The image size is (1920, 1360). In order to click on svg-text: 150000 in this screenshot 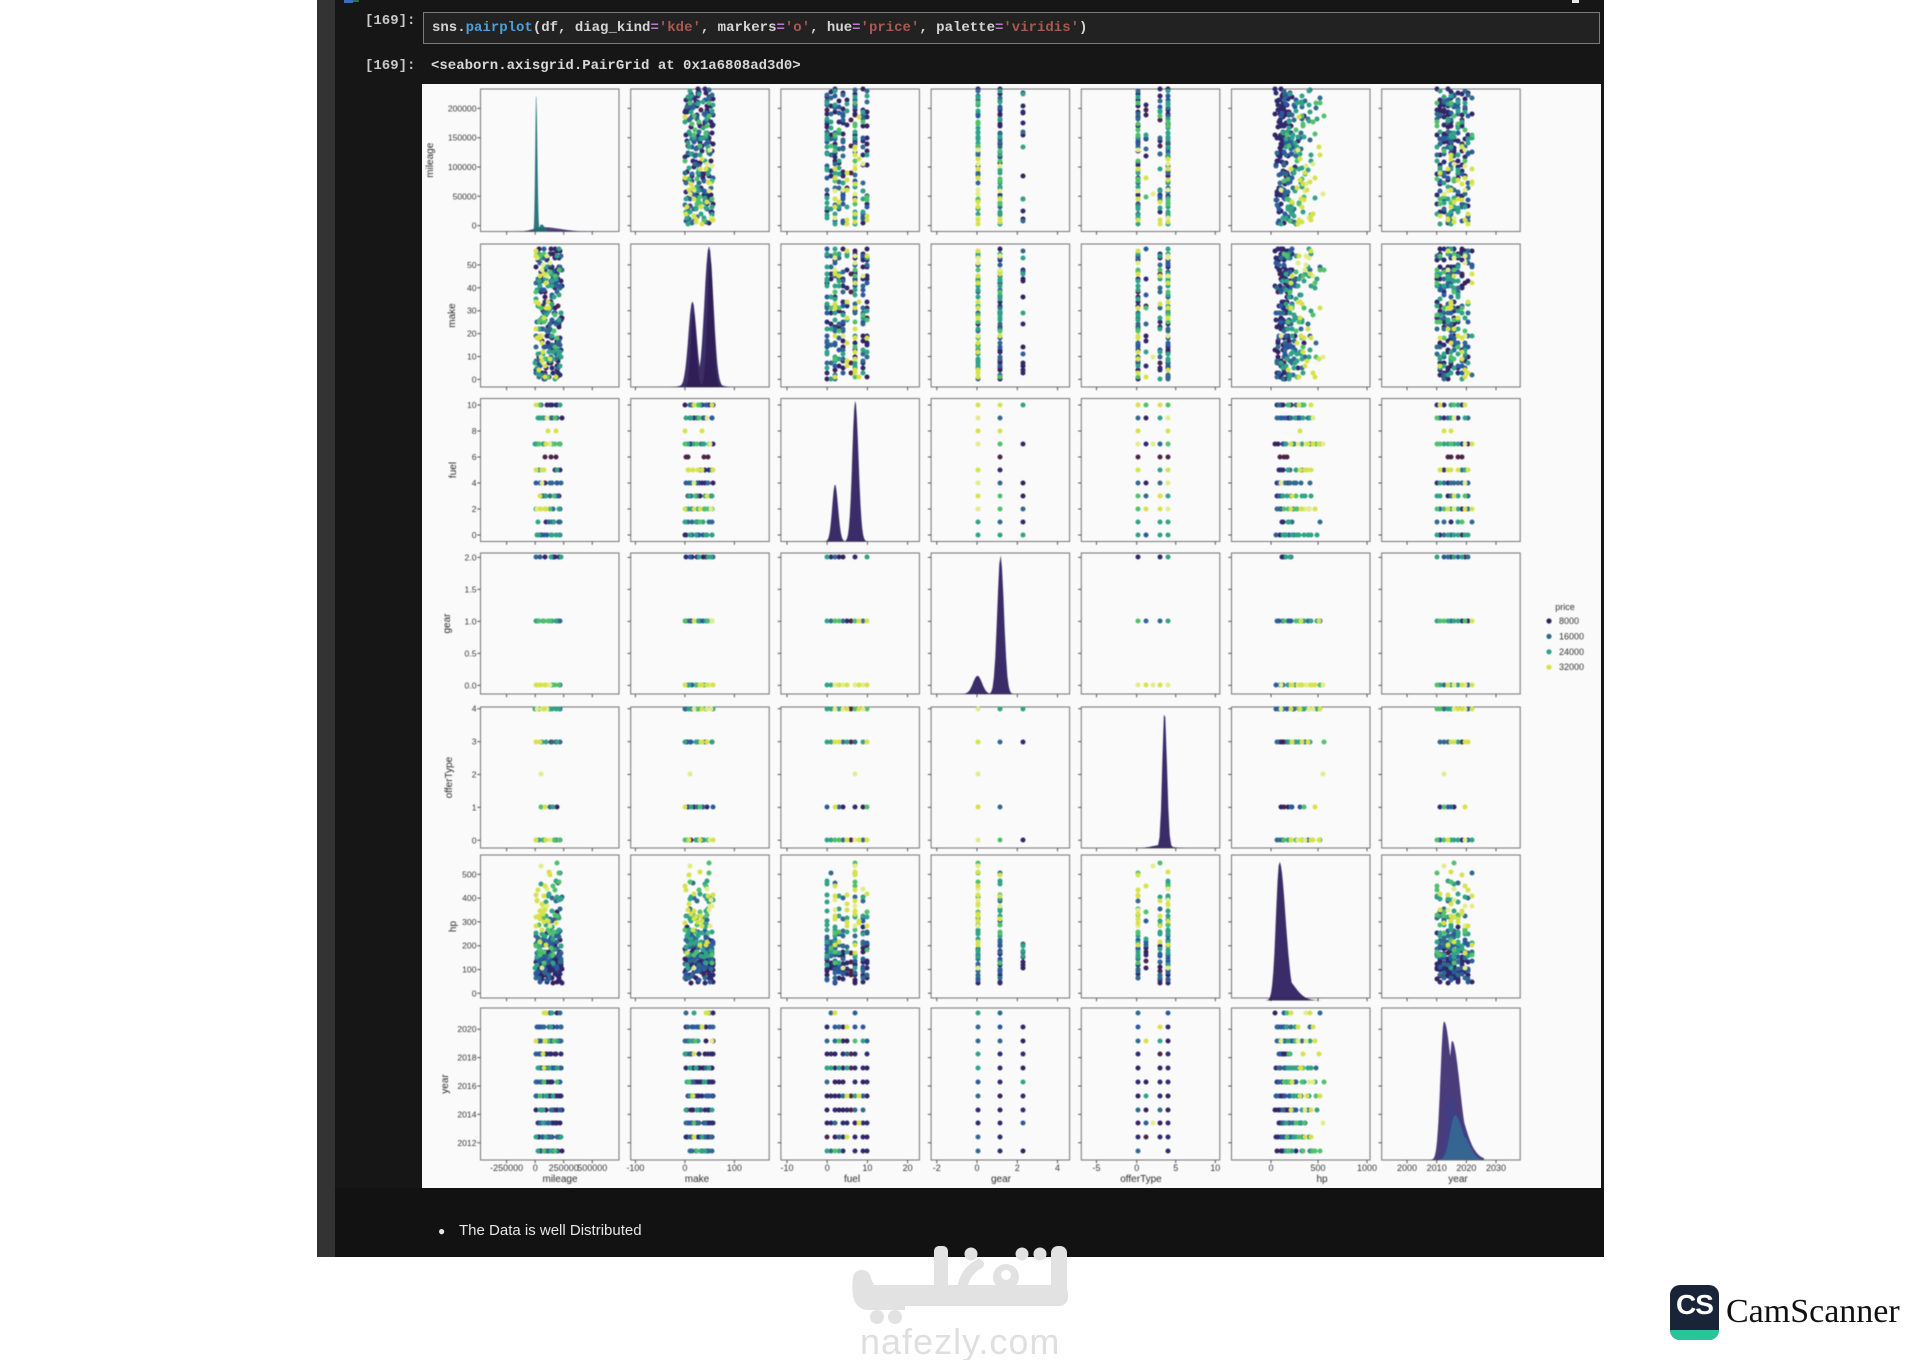, I will do `click(462, 138)`.